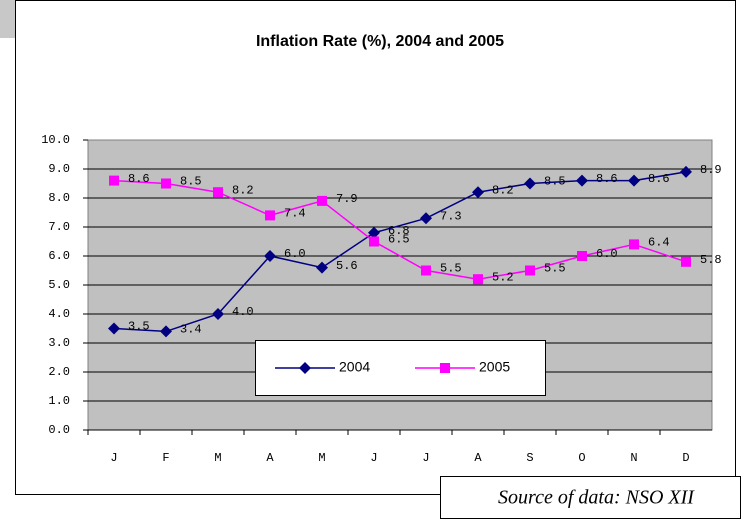 This screenshot has height=519, width=741. Describe the element at coordinates (380, 41) in the screenshot. I see `chart-title: Inflation Rate (%), 2004 and 2005` at that location.